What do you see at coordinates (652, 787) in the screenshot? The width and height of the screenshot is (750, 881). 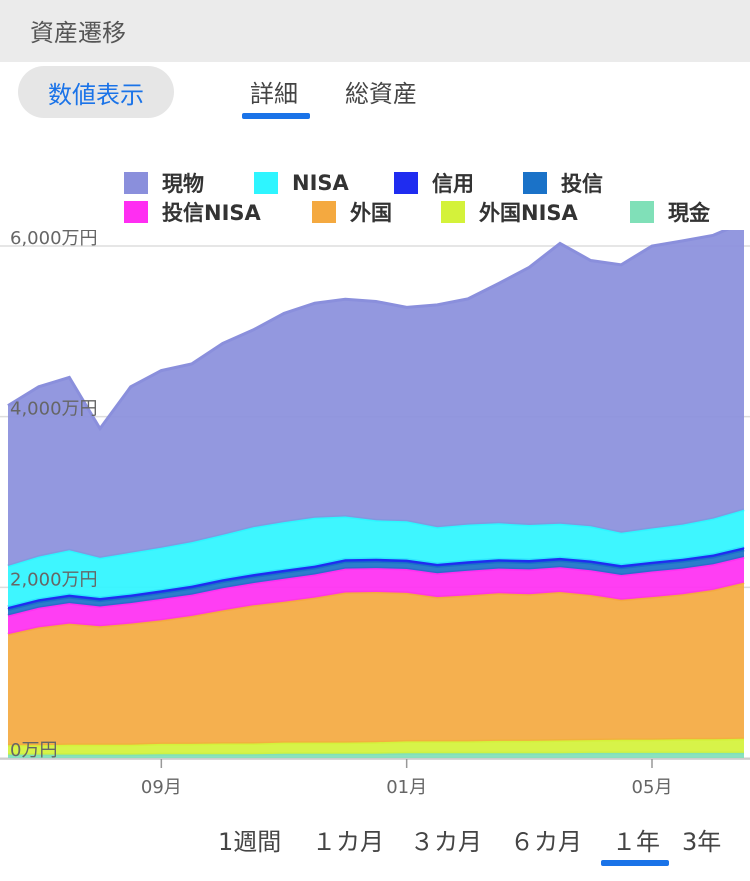 I see `x-tick-label: 05月` at bounding box center [652, 787].